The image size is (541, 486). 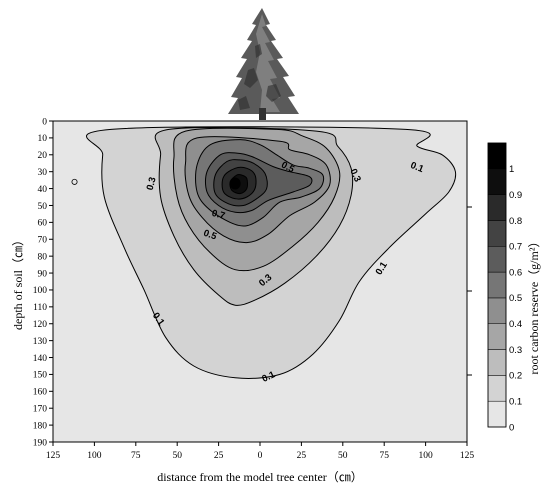 What do you see at coordinates (44, 122) in the screenshot?
I see `y-tick-label: 0` at bounding box center [44, 122].